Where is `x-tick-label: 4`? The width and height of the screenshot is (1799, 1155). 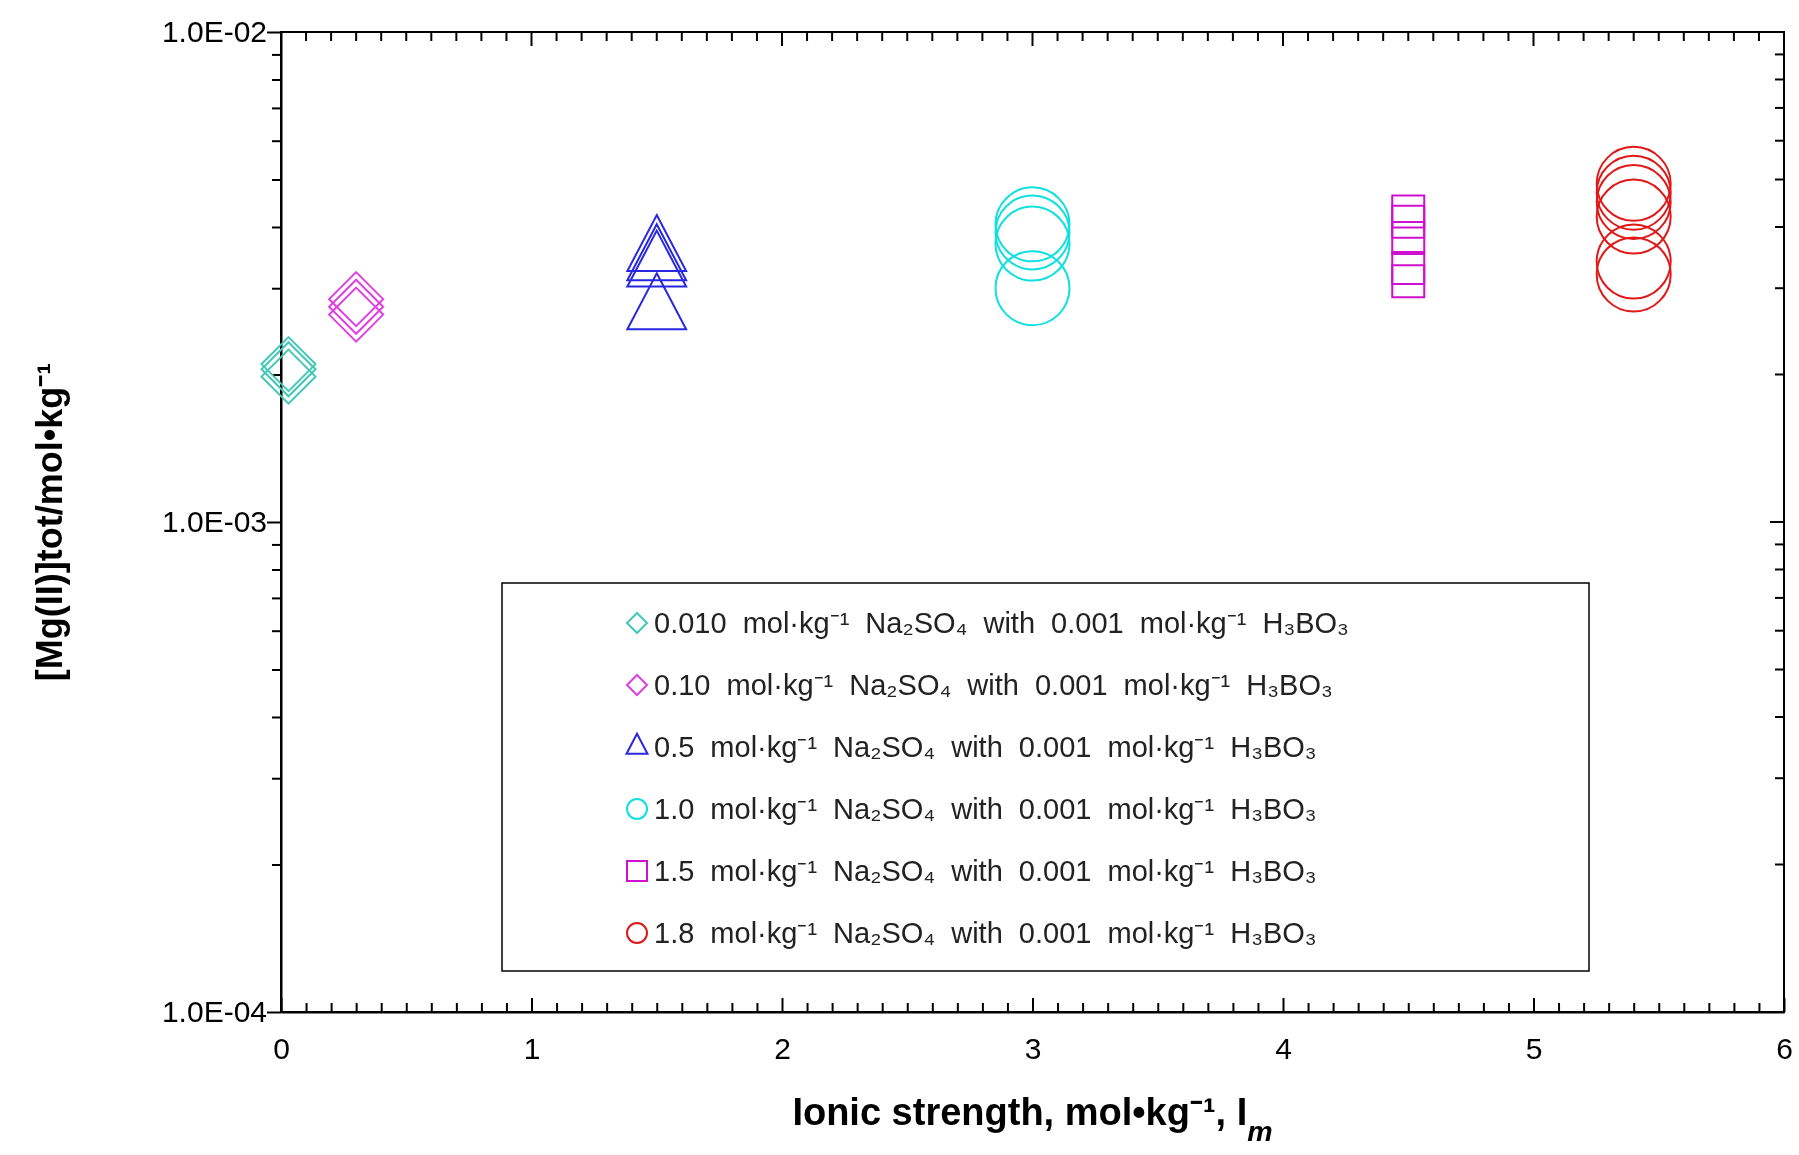
x-tick-label: 4 is located at coordinates (1283, 1049).